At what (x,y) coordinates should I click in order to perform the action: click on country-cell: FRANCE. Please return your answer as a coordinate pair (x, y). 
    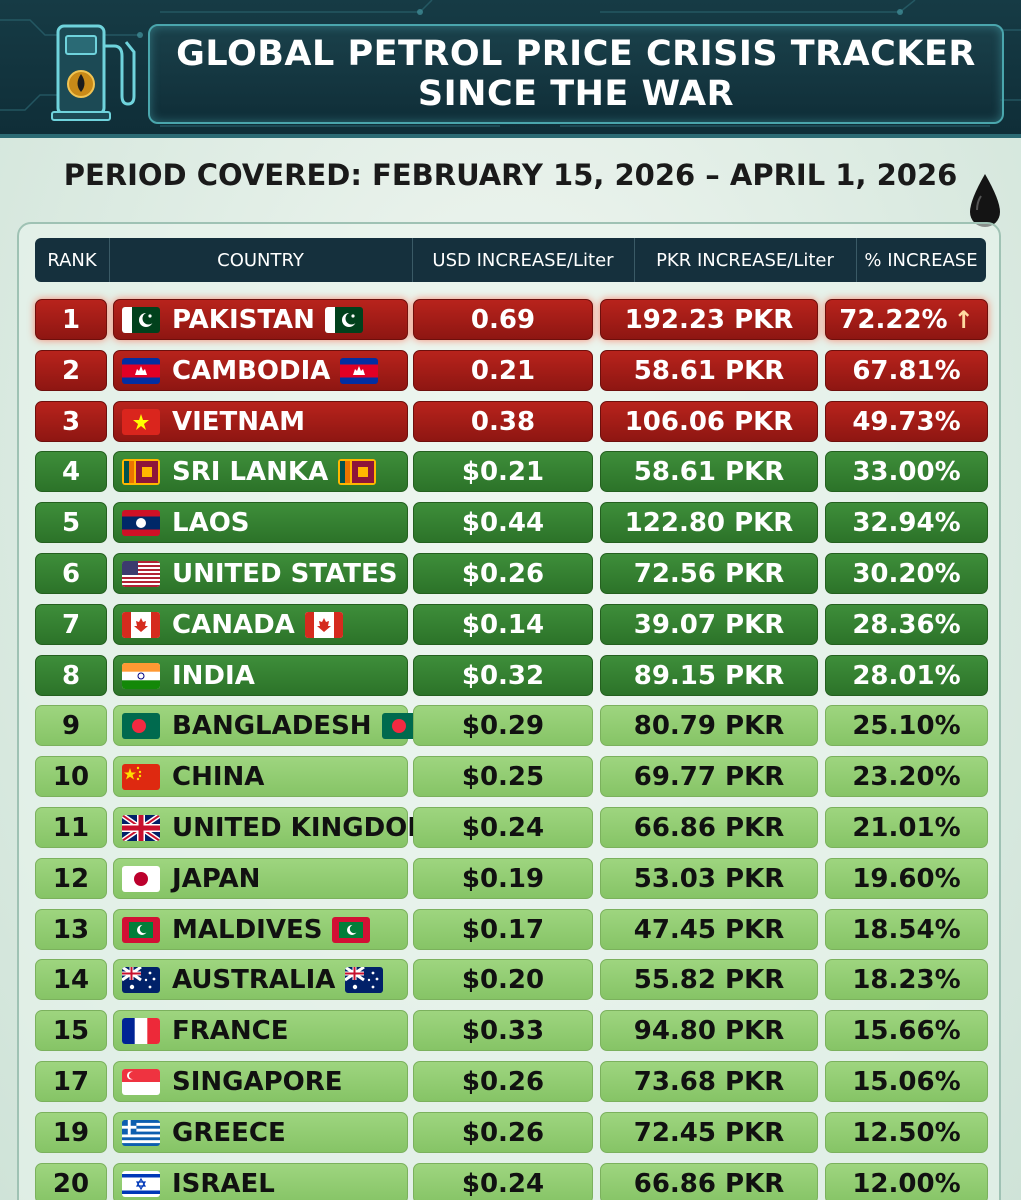
    Looking at the image, I should click on (260, 1030).